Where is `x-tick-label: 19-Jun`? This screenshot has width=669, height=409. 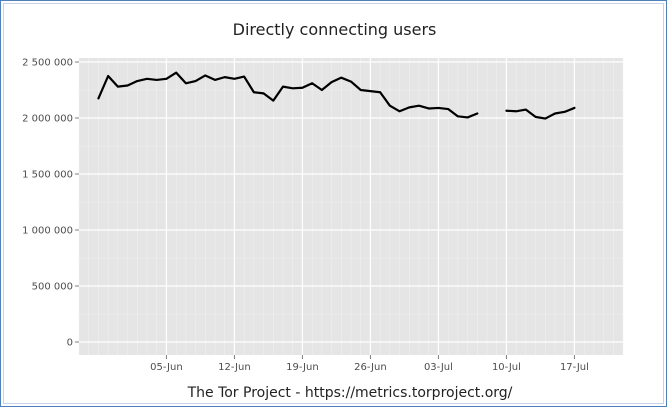 x-tick-label: 19-Jun is located at coordinates (302, 367).